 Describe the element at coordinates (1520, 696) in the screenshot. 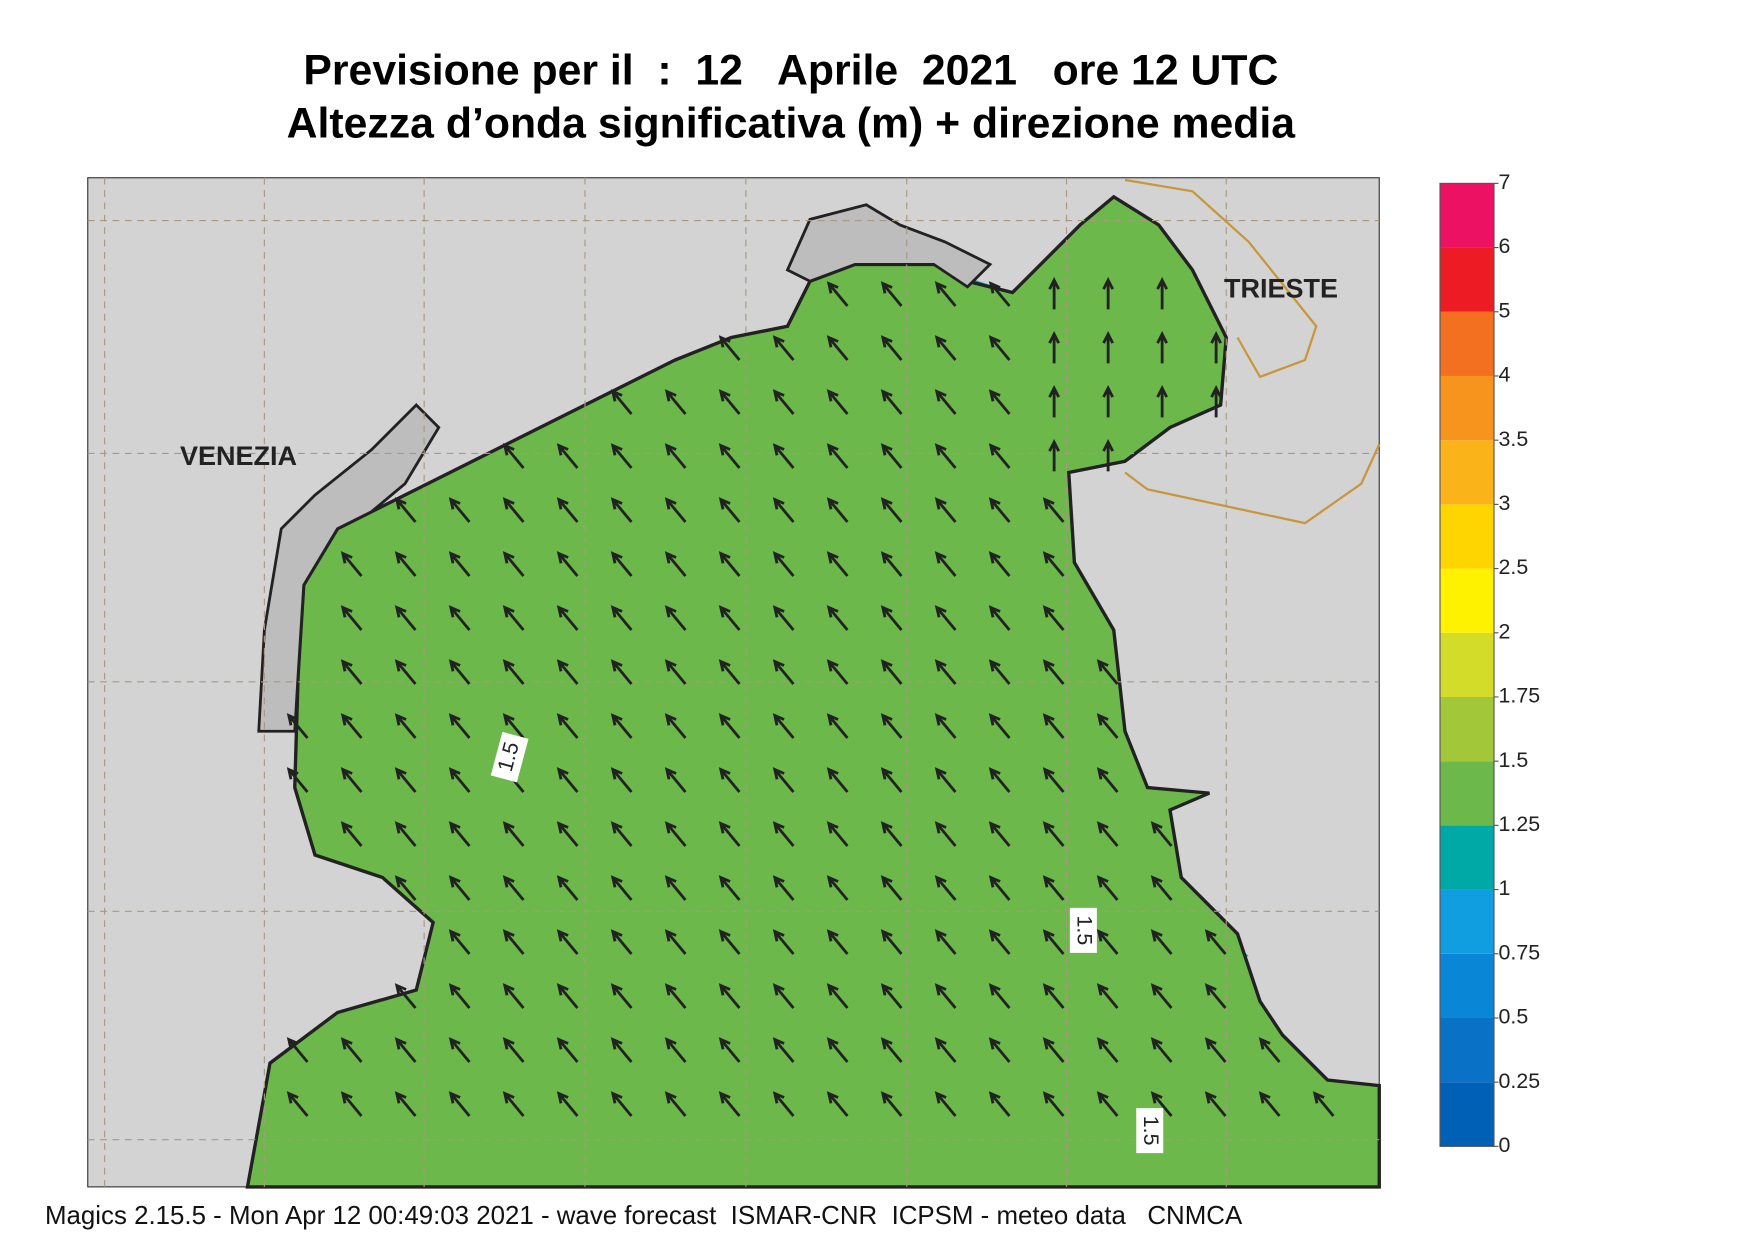

I see `colorbar-tick-label: 1.75` at that location.